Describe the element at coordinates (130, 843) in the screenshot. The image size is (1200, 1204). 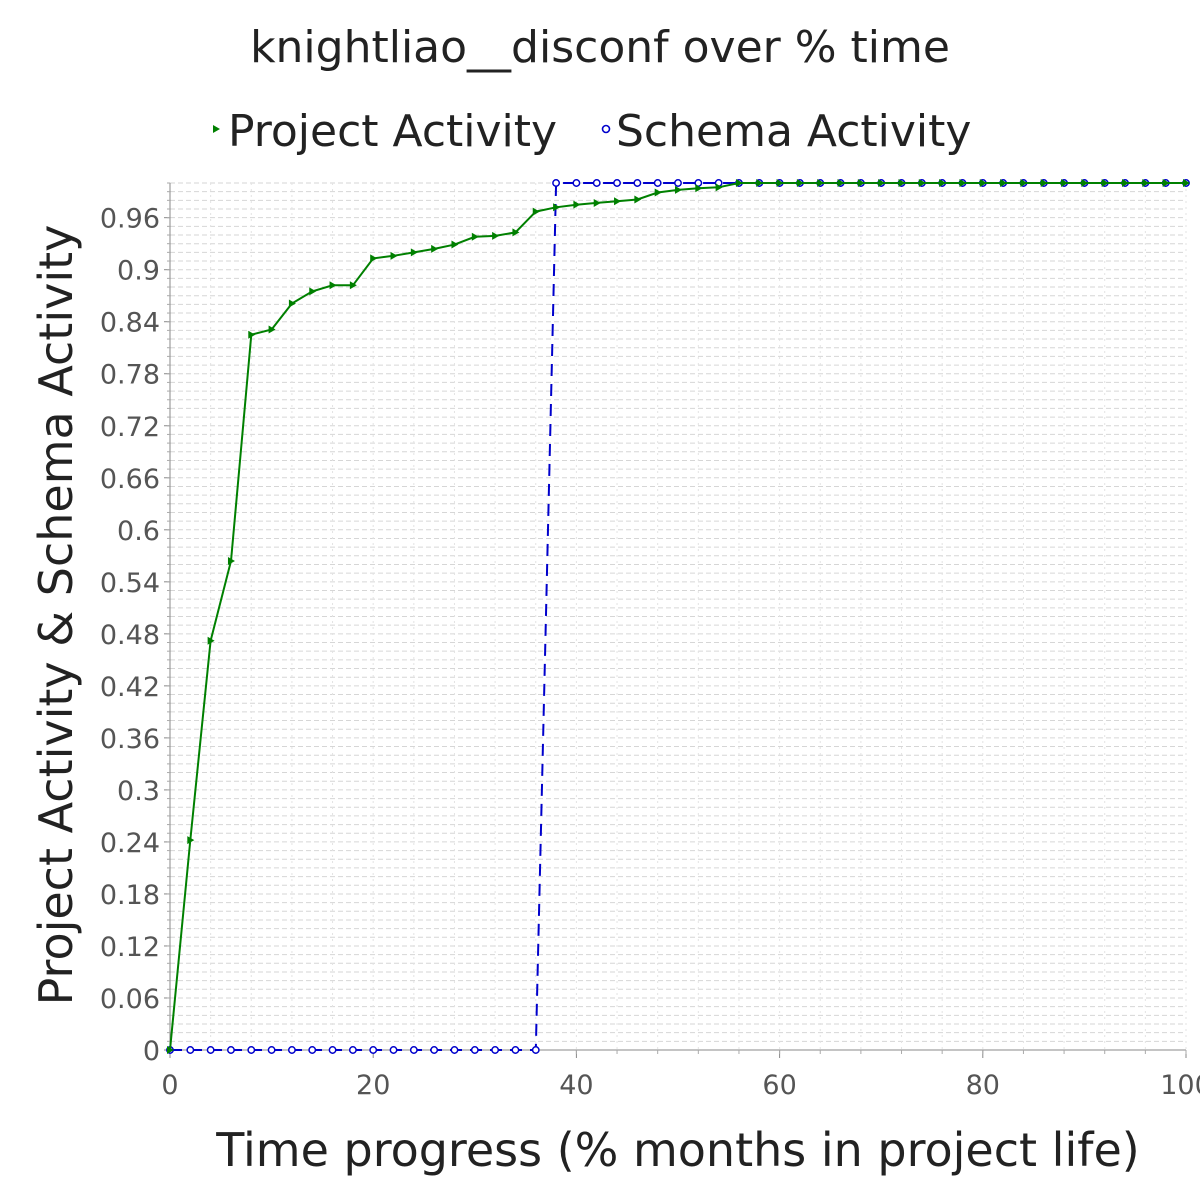
I see `y-tick-label: 0.24` at that location.